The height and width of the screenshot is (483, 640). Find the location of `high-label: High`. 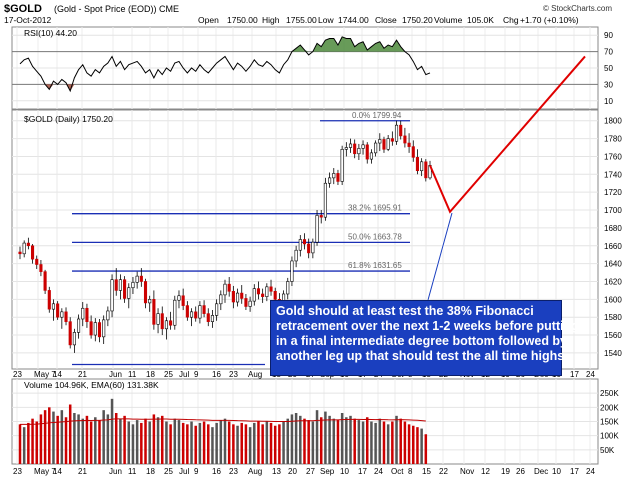

high-label: High is located at coordinates (271, 20).